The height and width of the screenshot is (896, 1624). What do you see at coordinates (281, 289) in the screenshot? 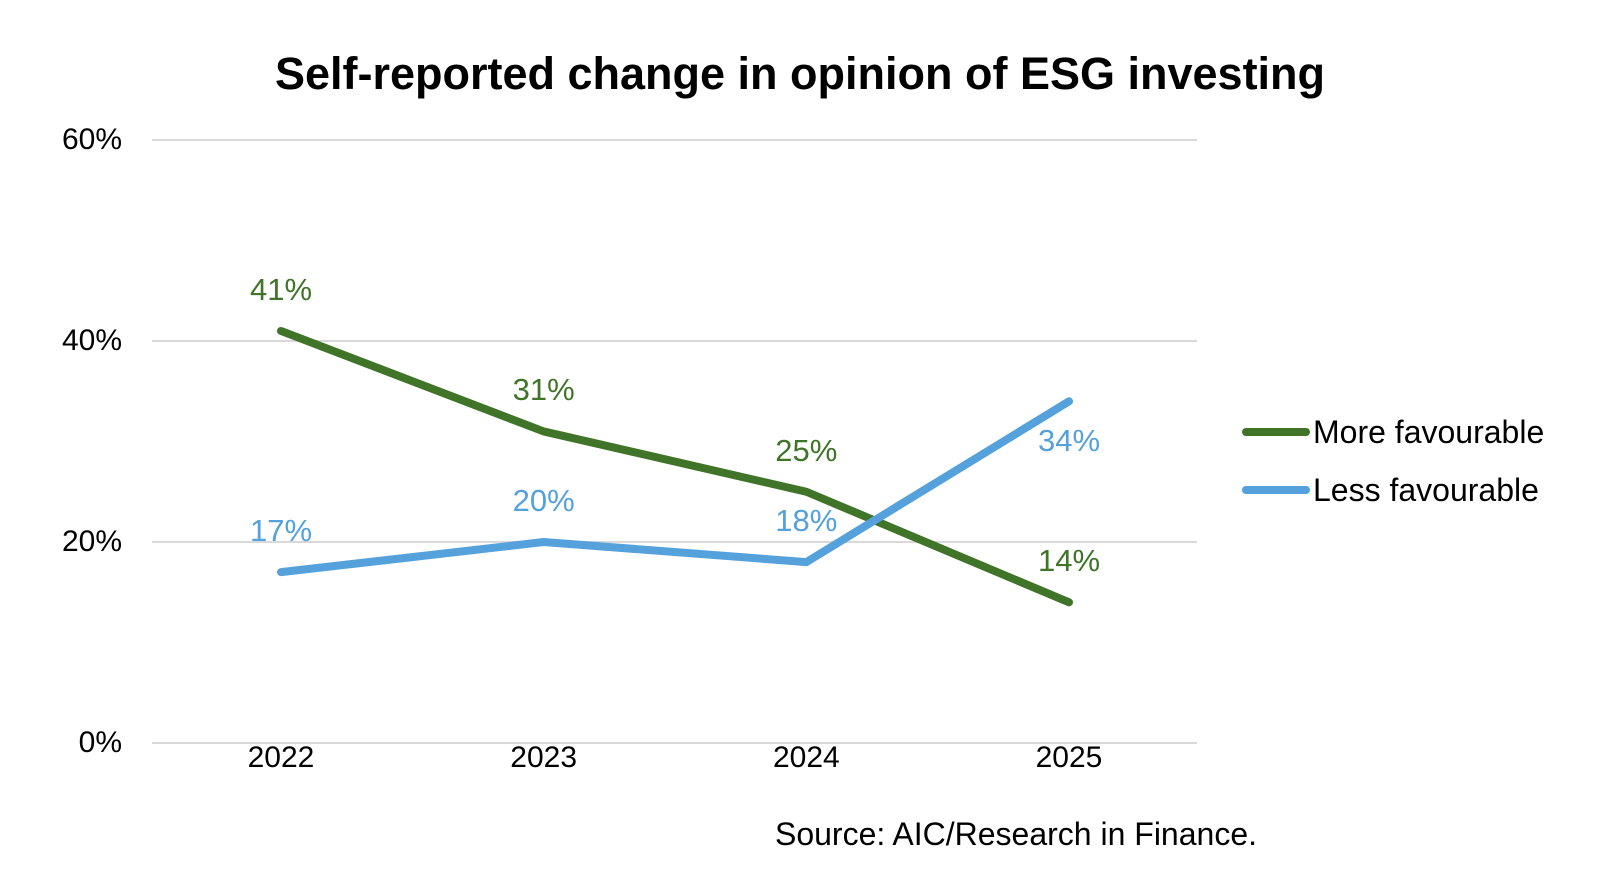
I see `data-label-more-favourable-2022: 41%` at bounding box center [281, 289].